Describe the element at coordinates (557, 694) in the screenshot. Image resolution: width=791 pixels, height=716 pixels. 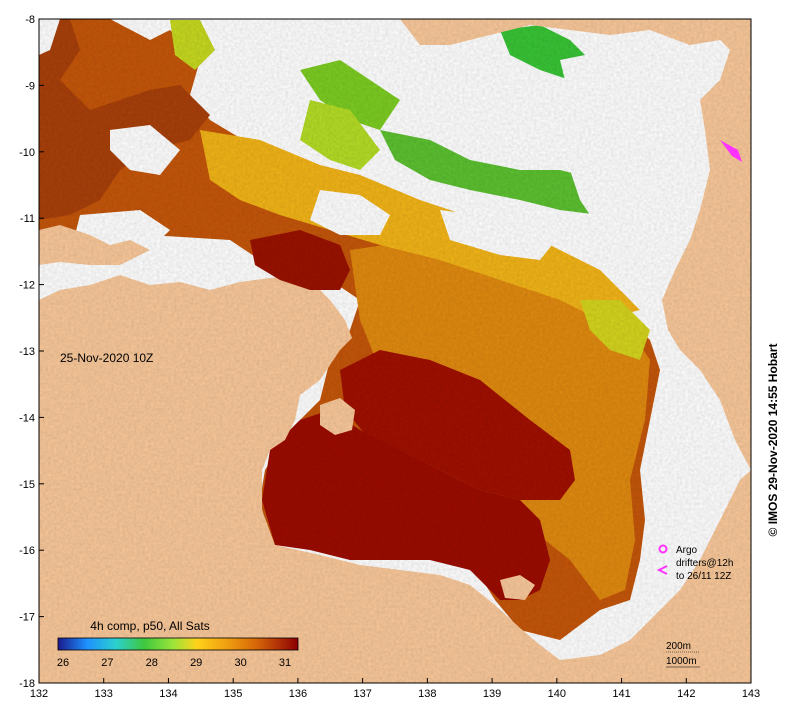
I see `lon-tick-label: 140` at that location.